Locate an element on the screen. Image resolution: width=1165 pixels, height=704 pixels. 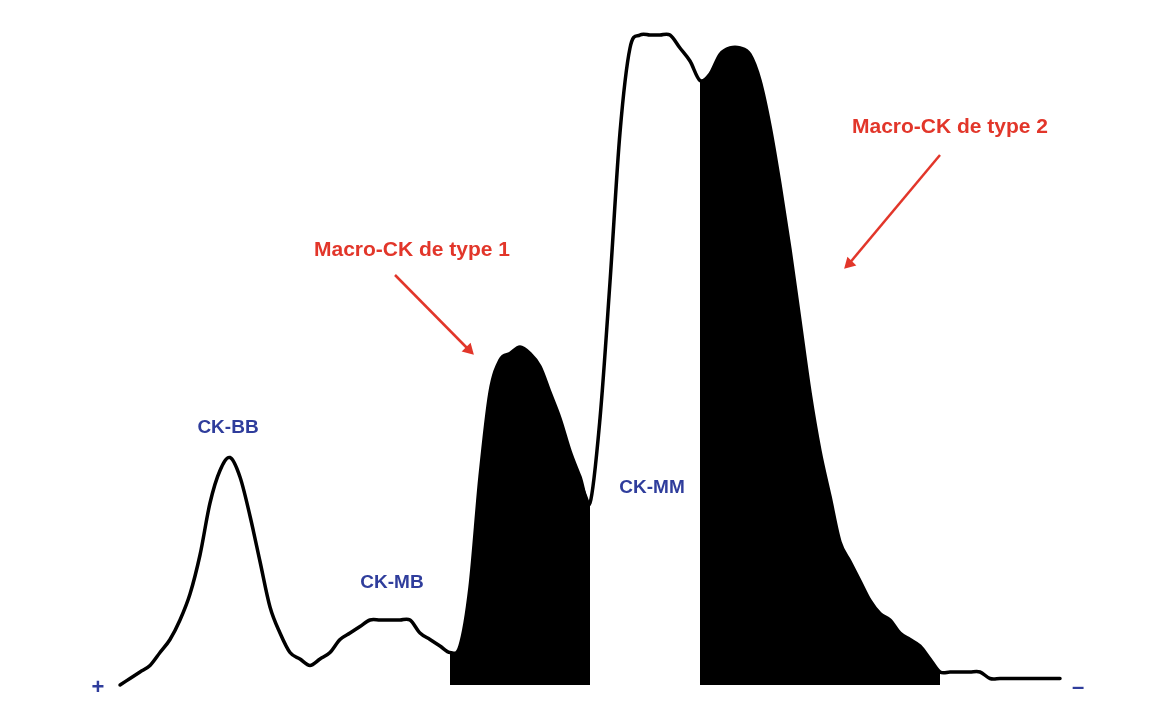
annotation: CK-BB is located at coordinates (228, 426).